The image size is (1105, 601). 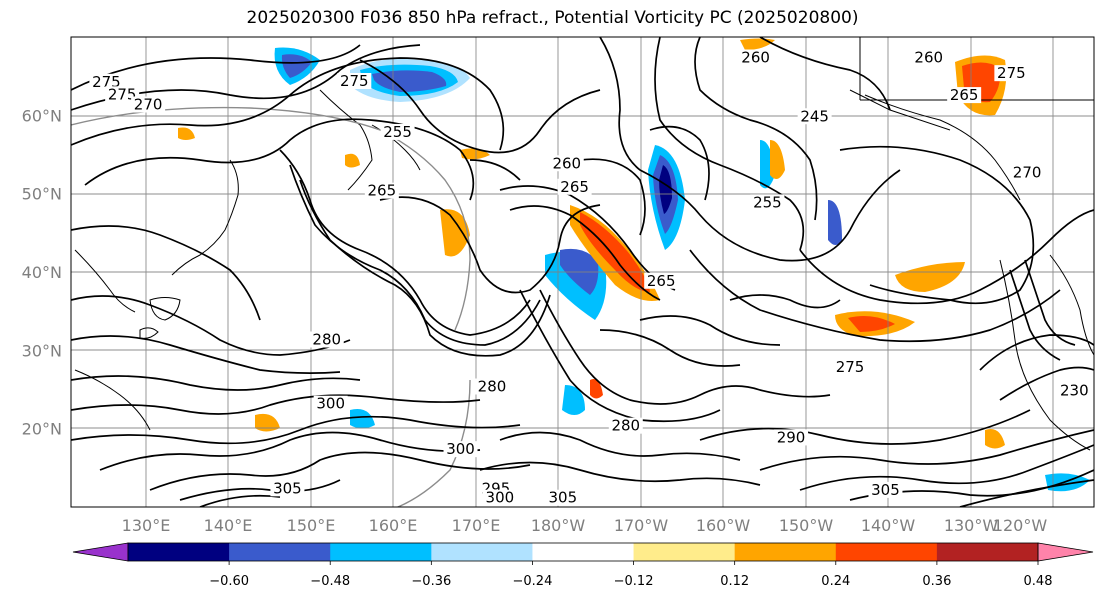 What do you see at coordinates (476, 525) in the screenshot?
I see `longitude-label: 170°E` at bounding box center [476, 525].